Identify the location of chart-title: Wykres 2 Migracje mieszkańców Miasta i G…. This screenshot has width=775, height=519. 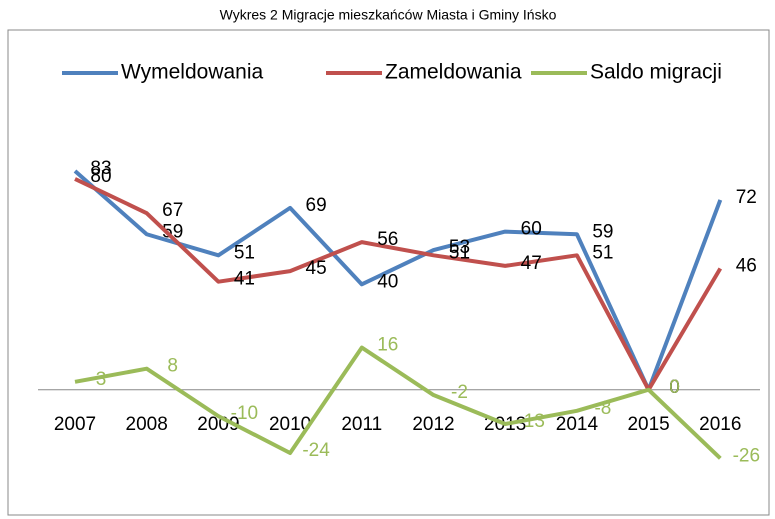
(388, 15).